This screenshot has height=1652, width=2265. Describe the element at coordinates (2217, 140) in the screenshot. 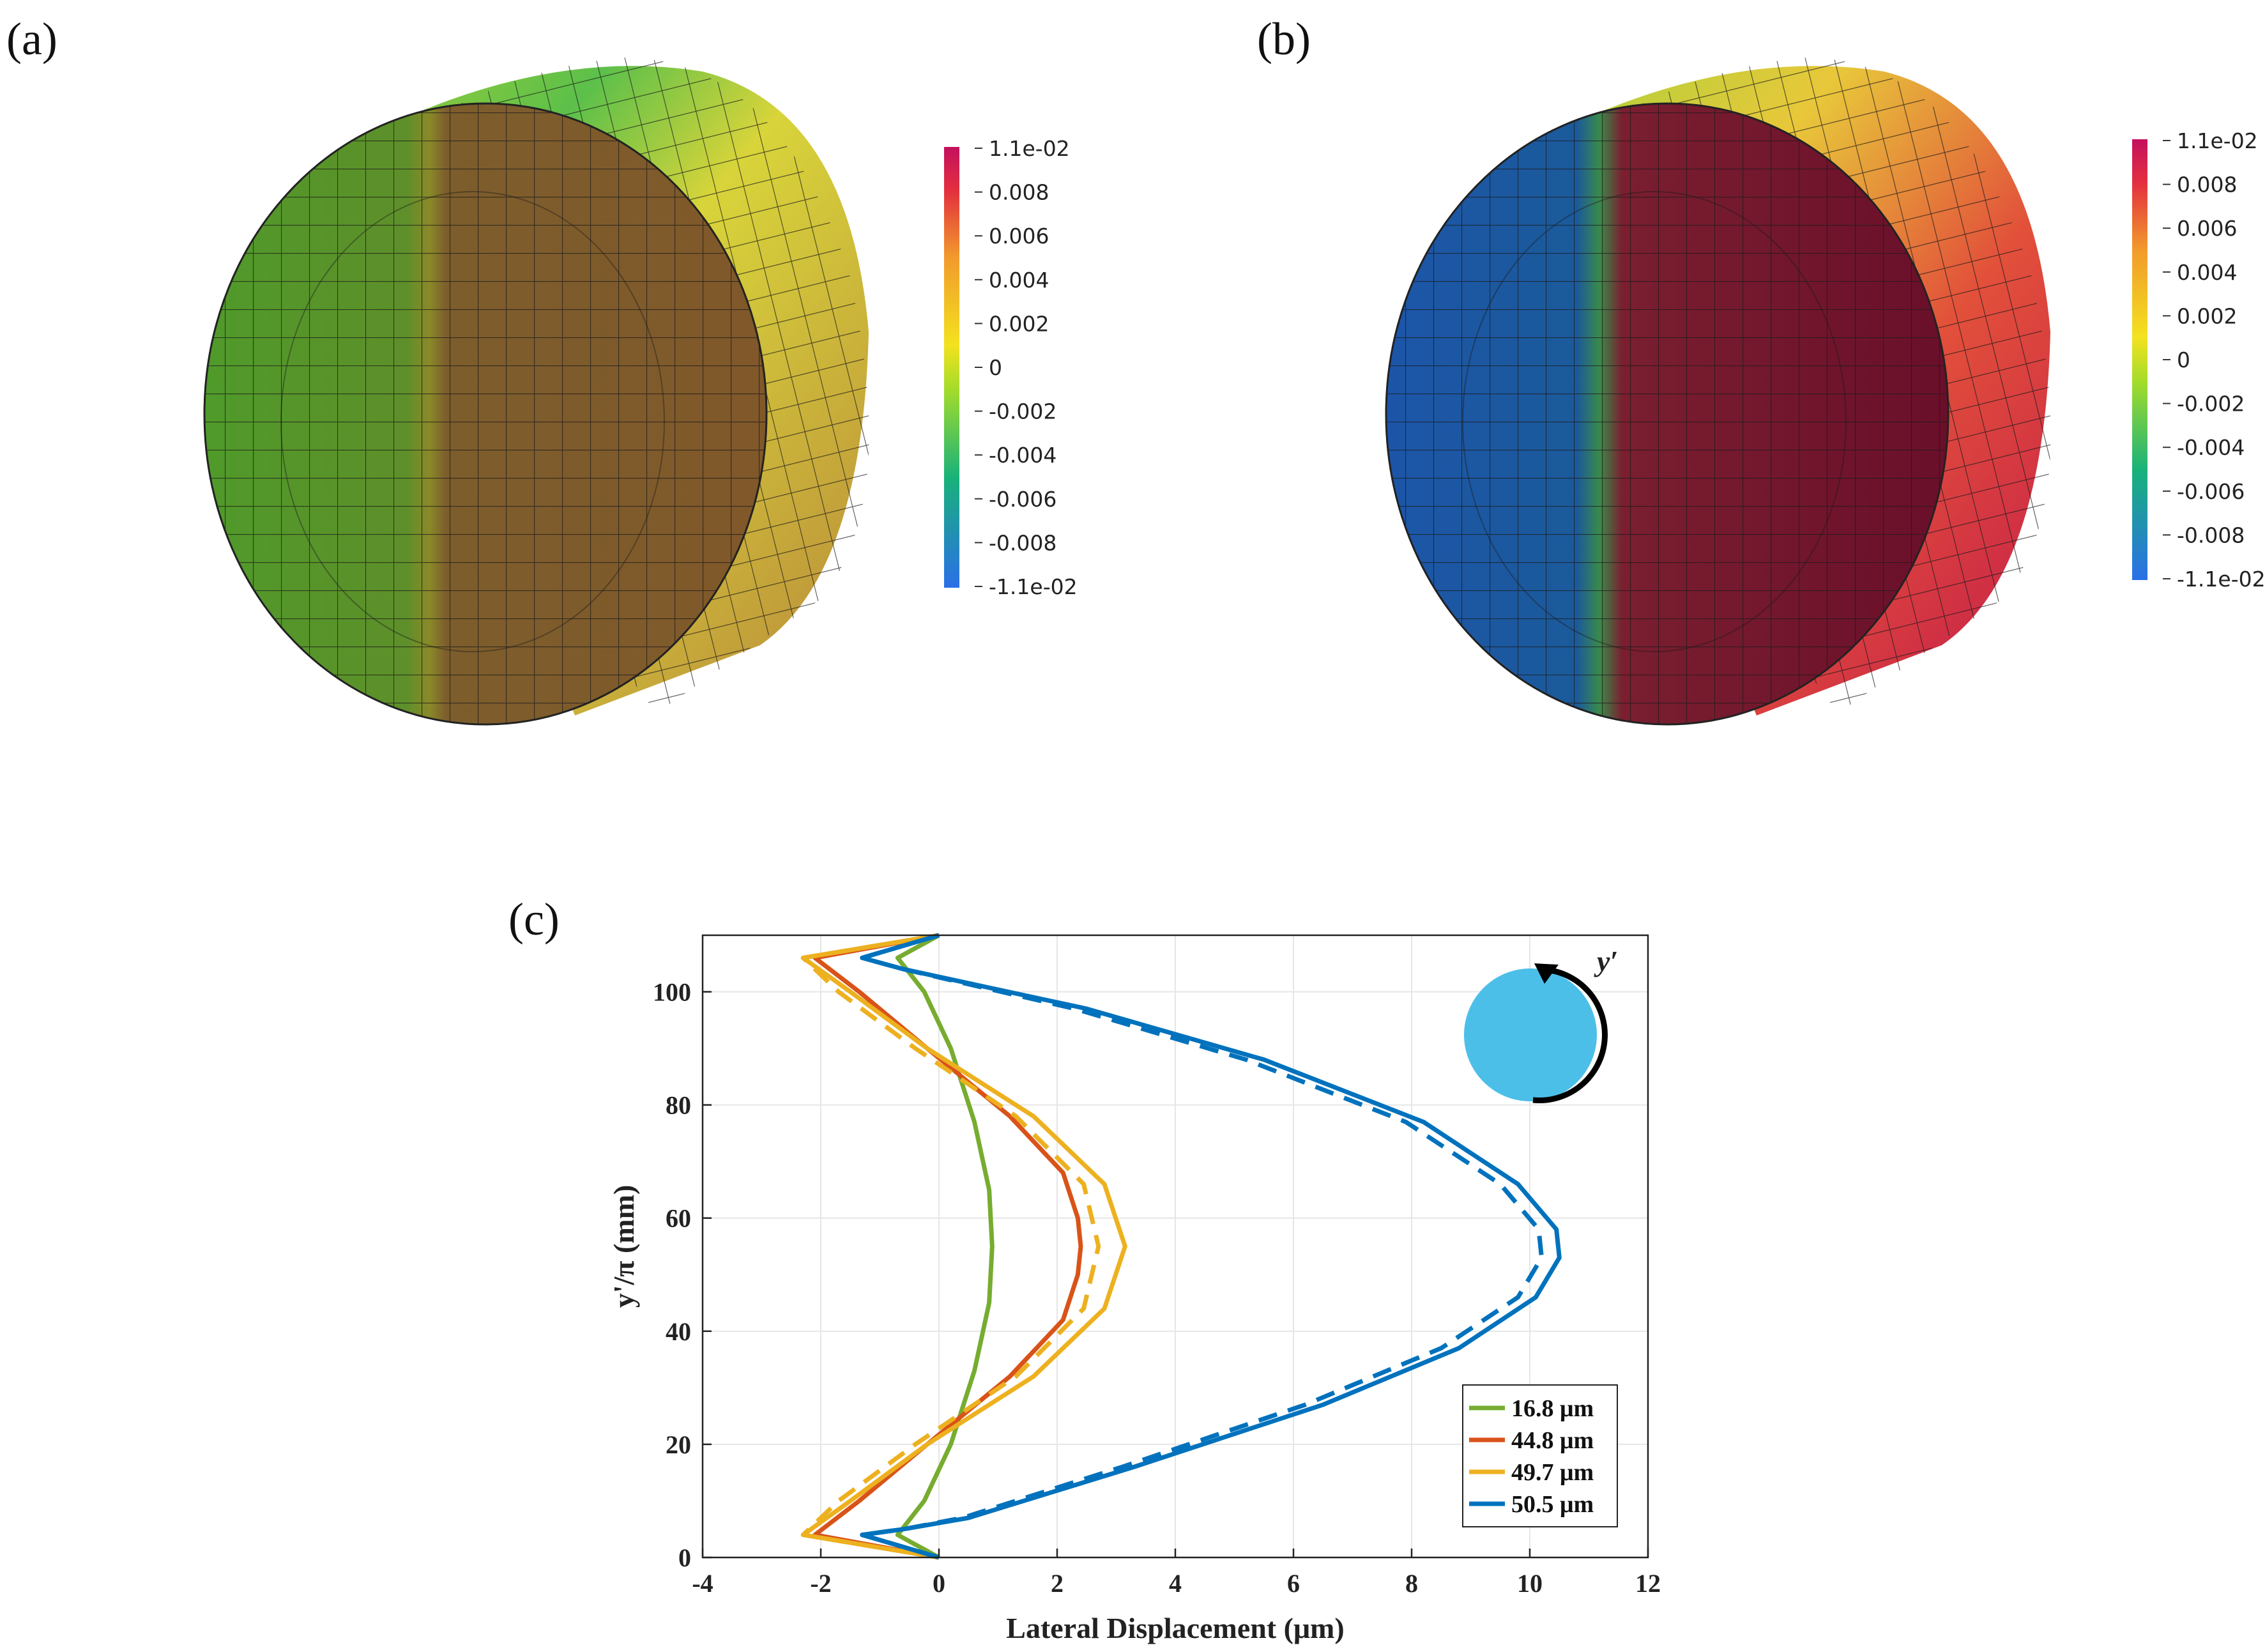

I see `colorbar-b-tick-label: 1.1e-02` at that location.